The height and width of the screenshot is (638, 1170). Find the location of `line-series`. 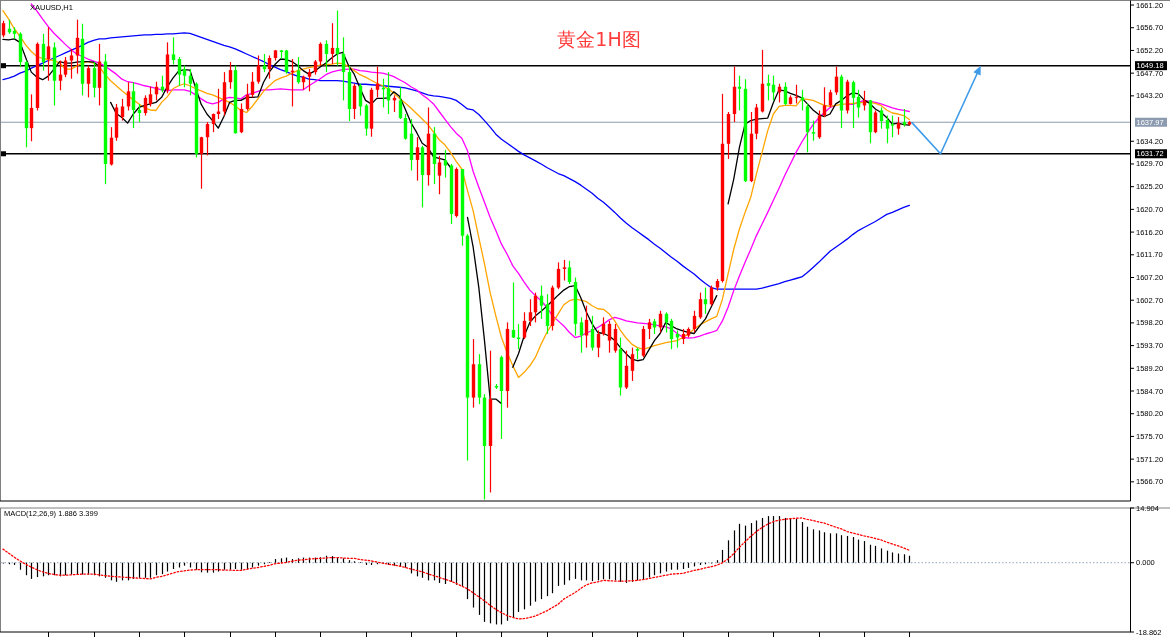

line-series is located at coordinates (456, 568).